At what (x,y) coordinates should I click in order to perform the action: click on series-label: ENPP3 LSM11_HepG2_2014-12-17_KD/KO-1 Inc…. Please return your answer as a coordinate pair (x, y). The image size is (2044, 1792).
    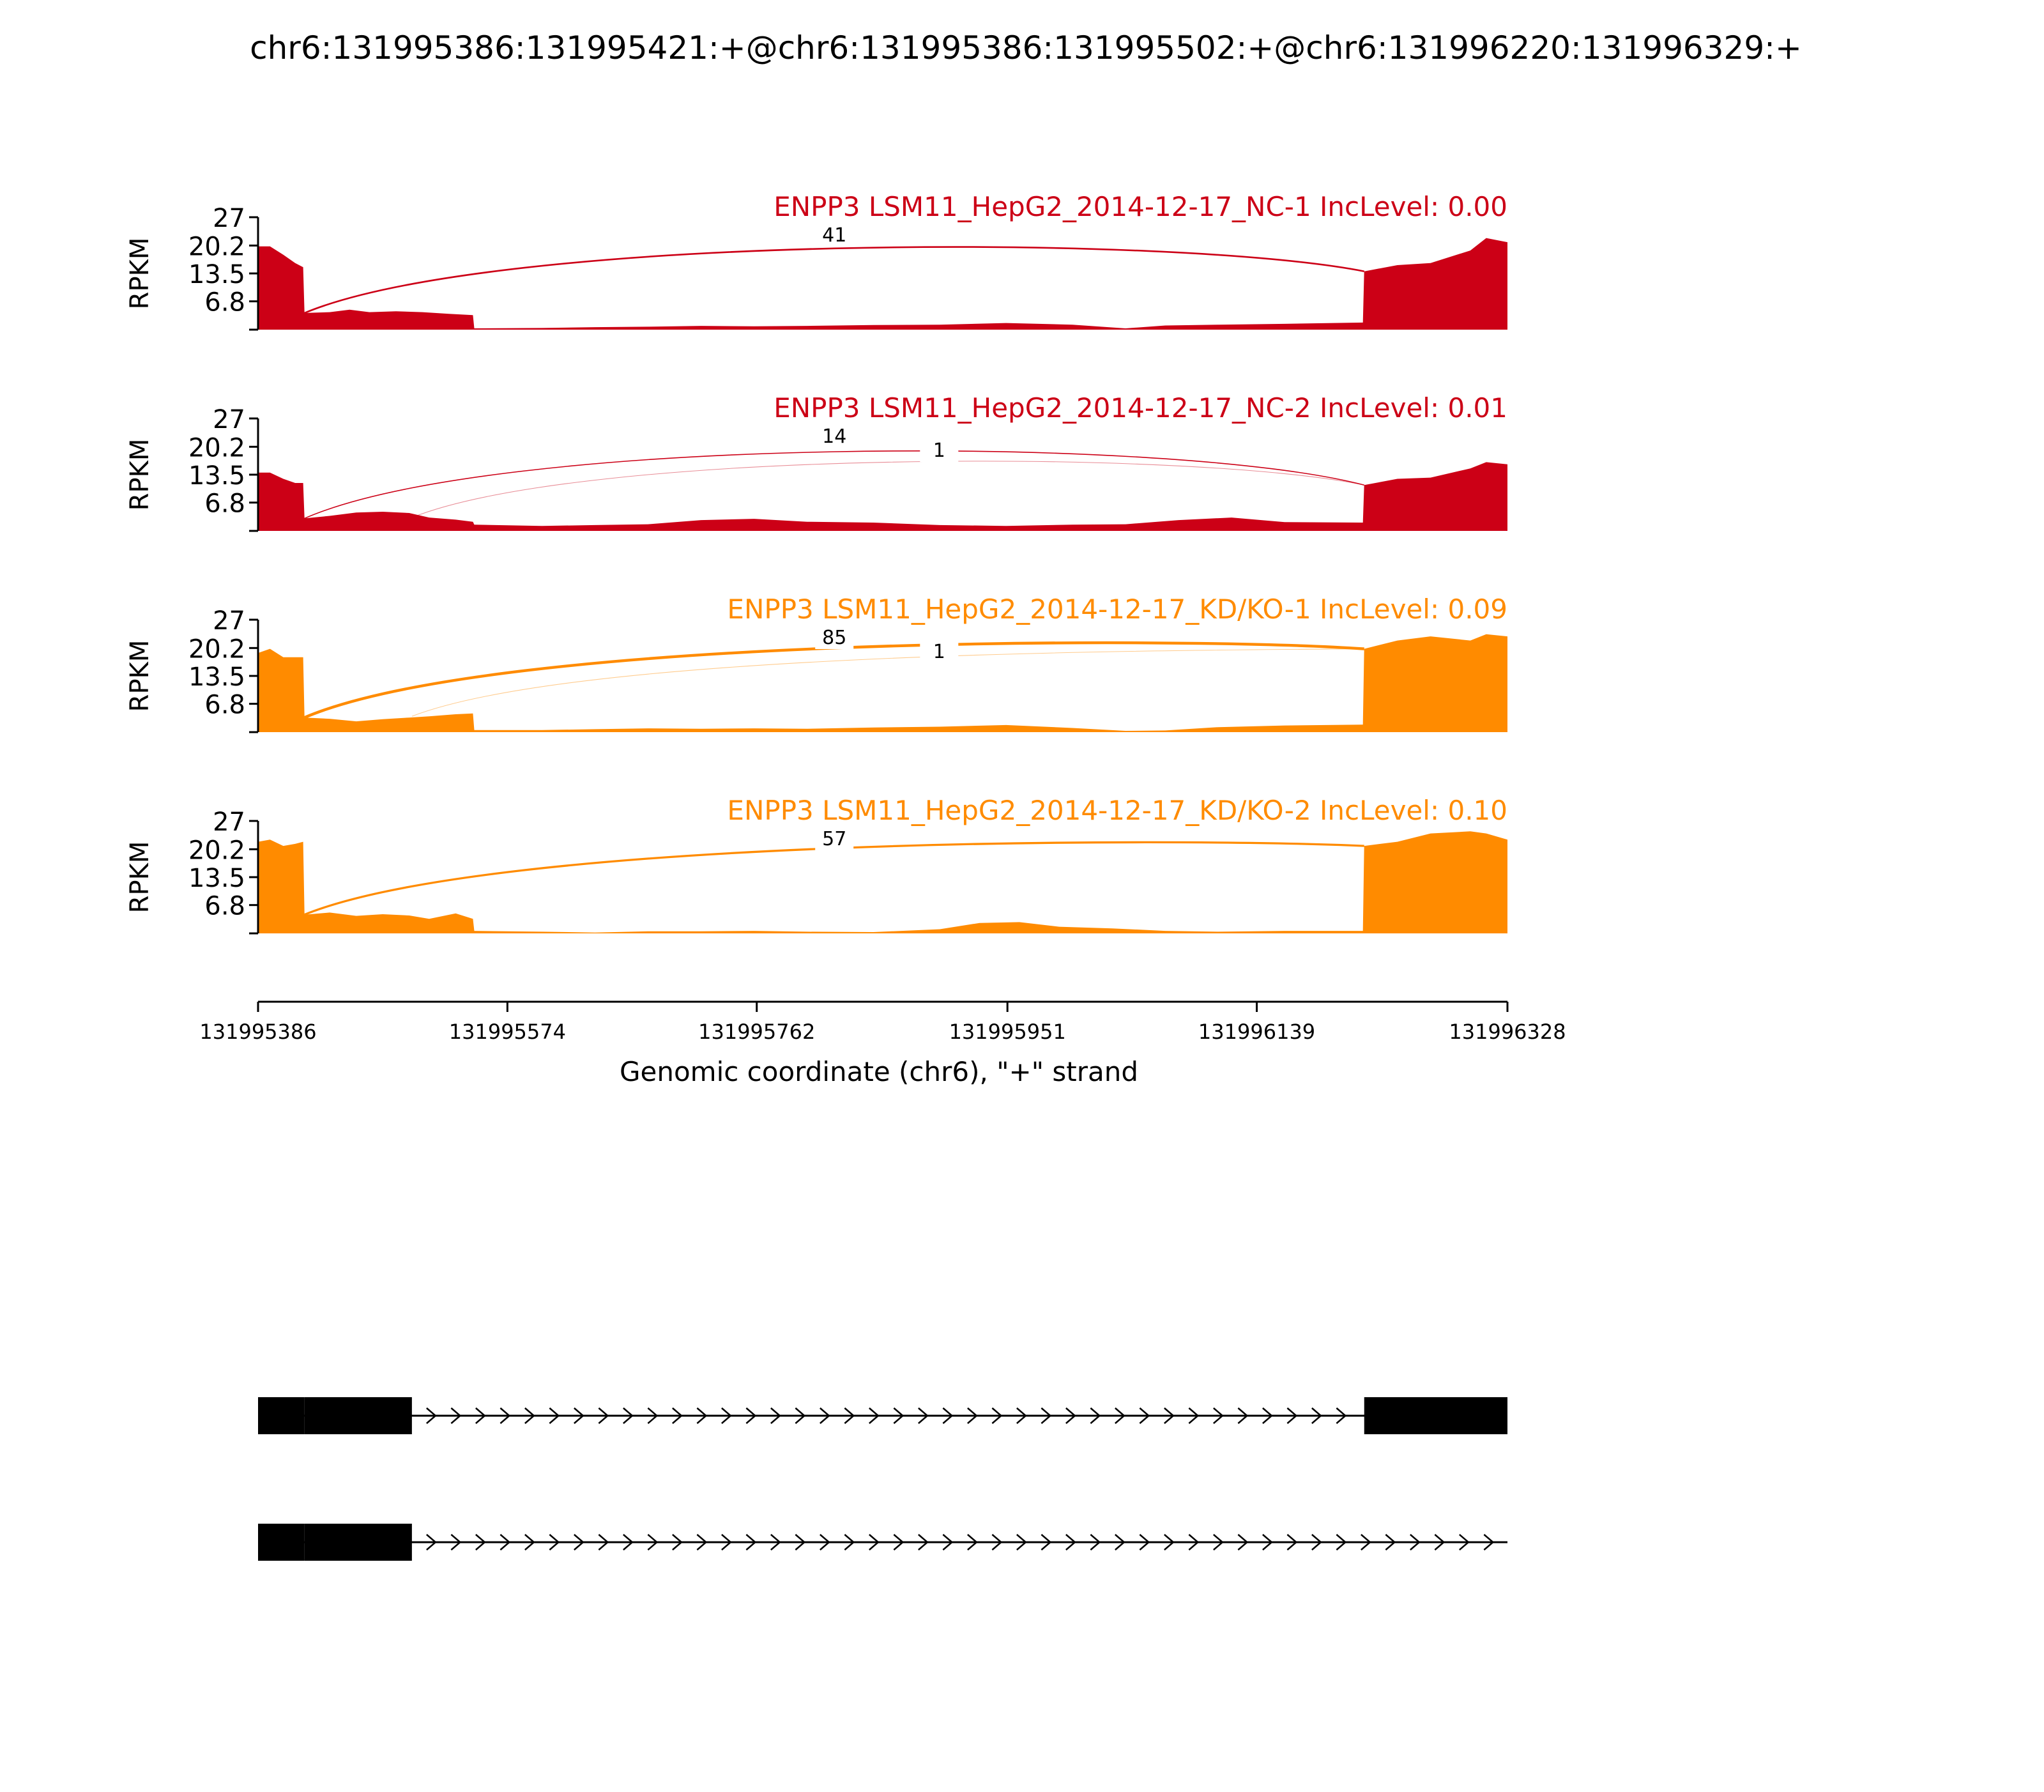
    Looking at the image, I should click on (1117, 610).